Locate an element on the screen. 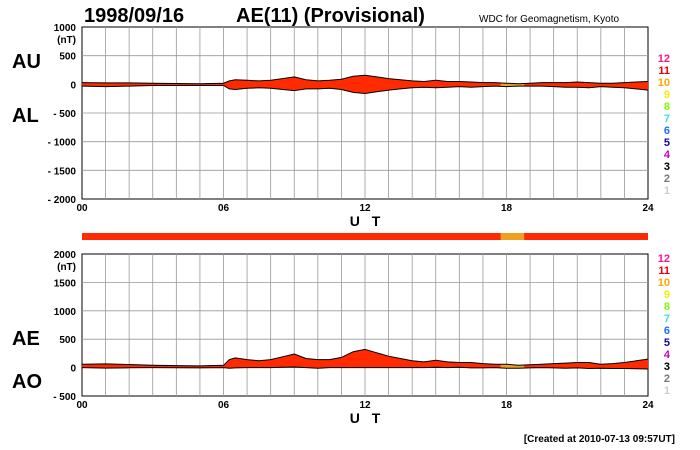 The width and height of the screenshot is (700, 450). series-line-au is located at coordinates (365, 79).